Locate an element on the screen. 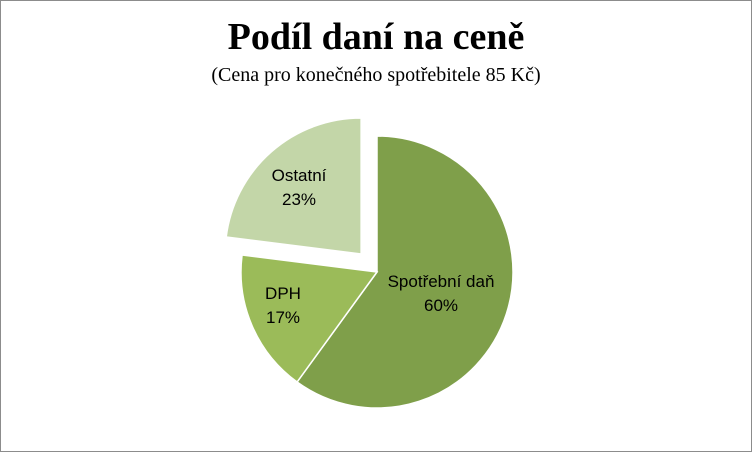 This screenshot has height=452, width=752. chart-title: Podíl daní na ceně is located at coordinates (376, 37).